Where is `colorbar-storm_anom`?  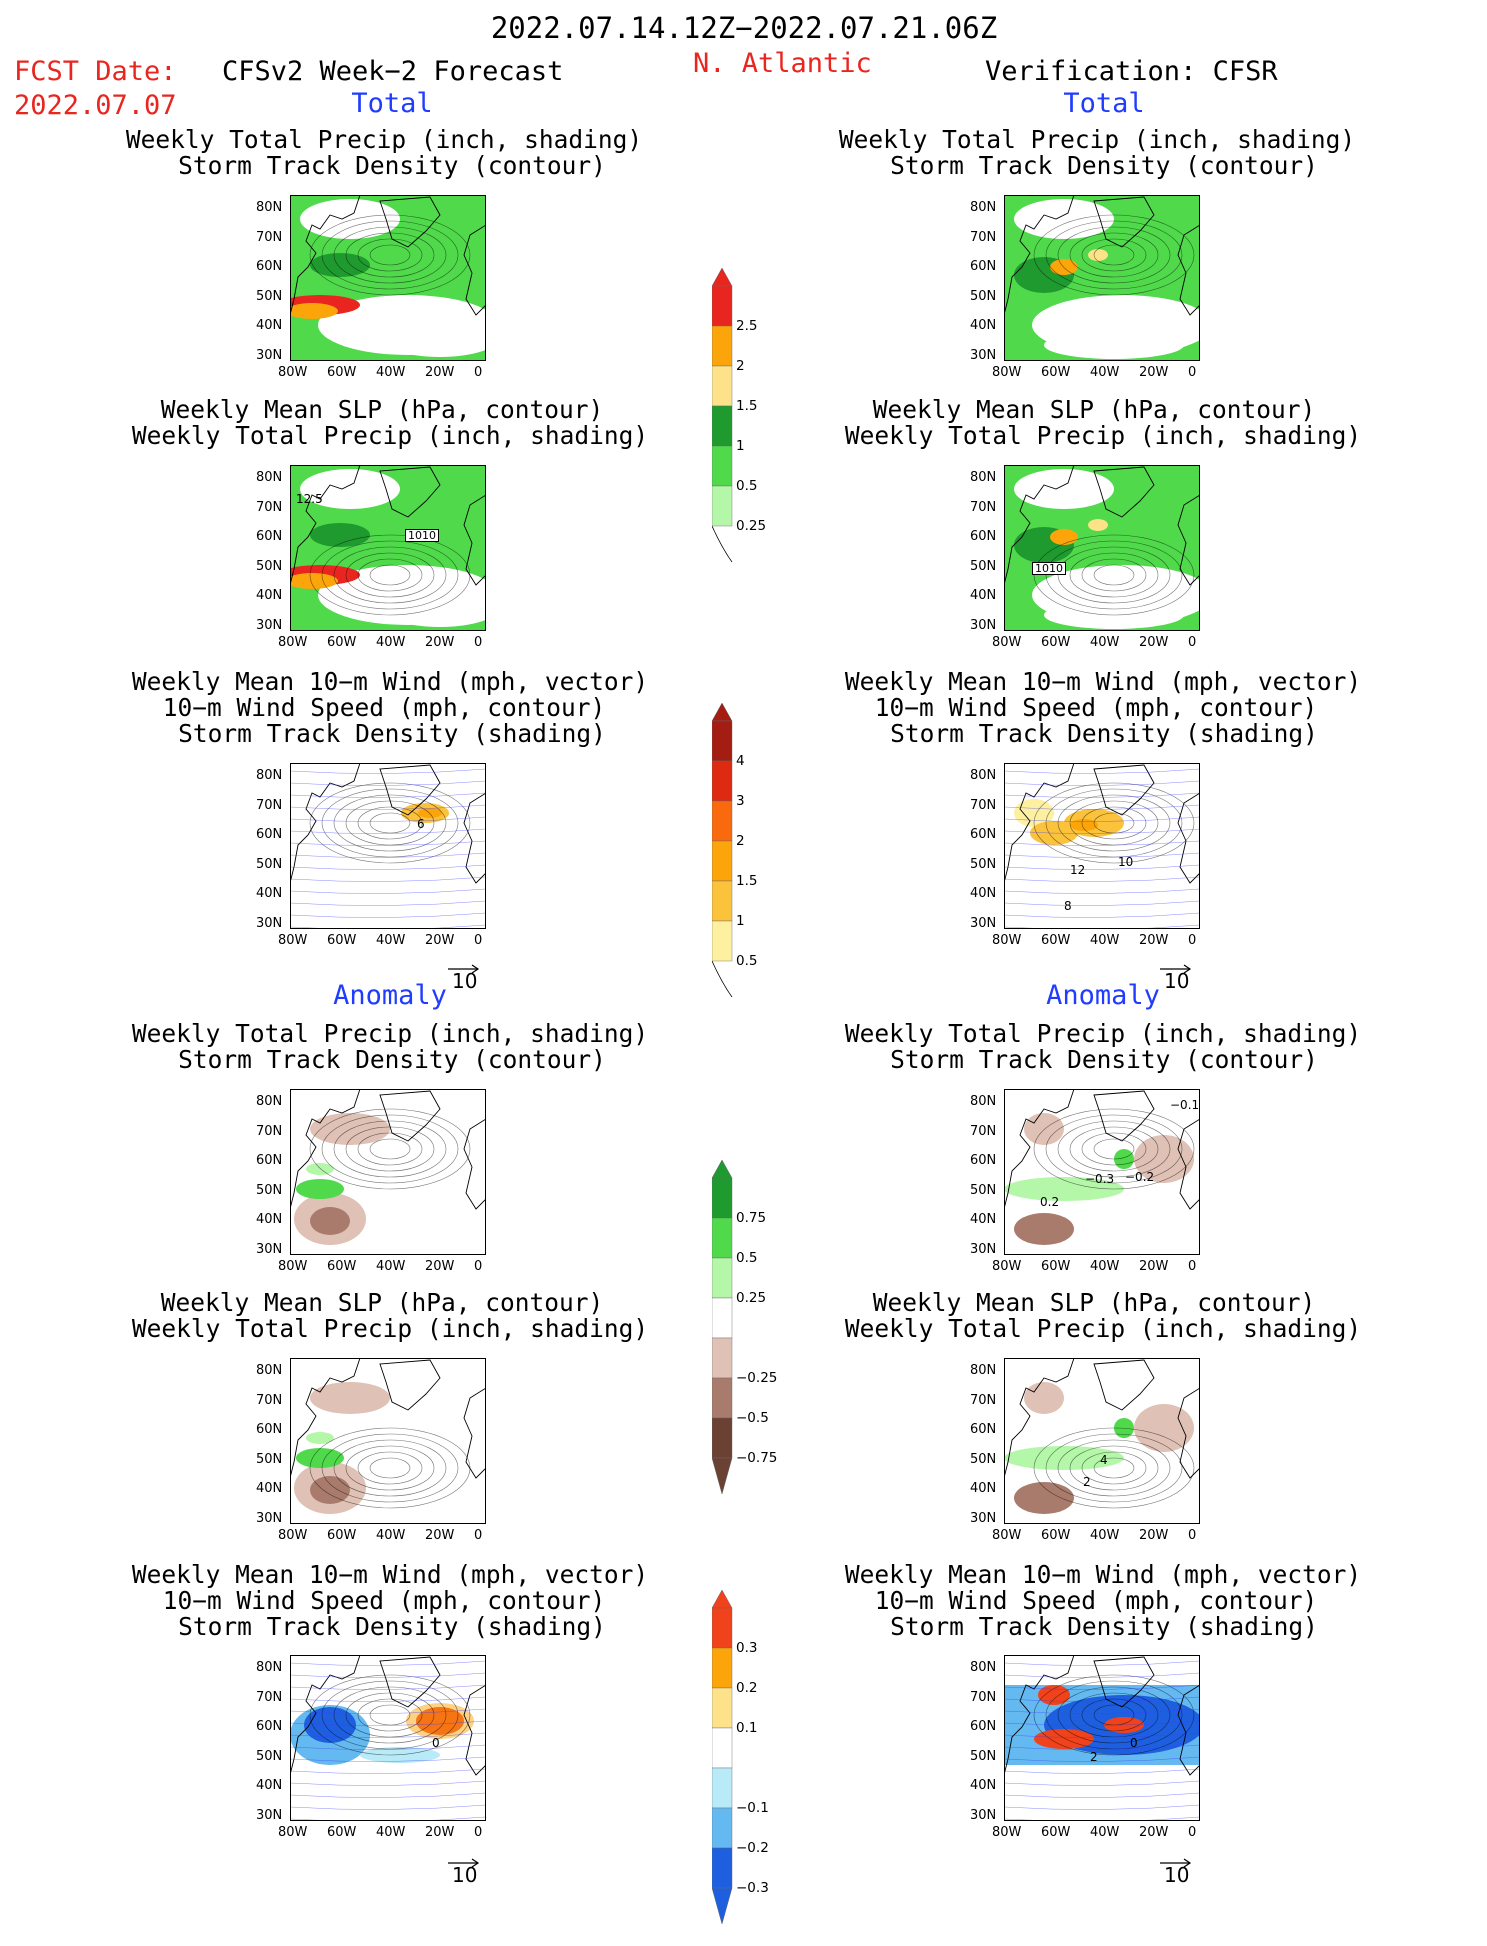
colorbar-storm_anom is located at coordinates (723, 1767).